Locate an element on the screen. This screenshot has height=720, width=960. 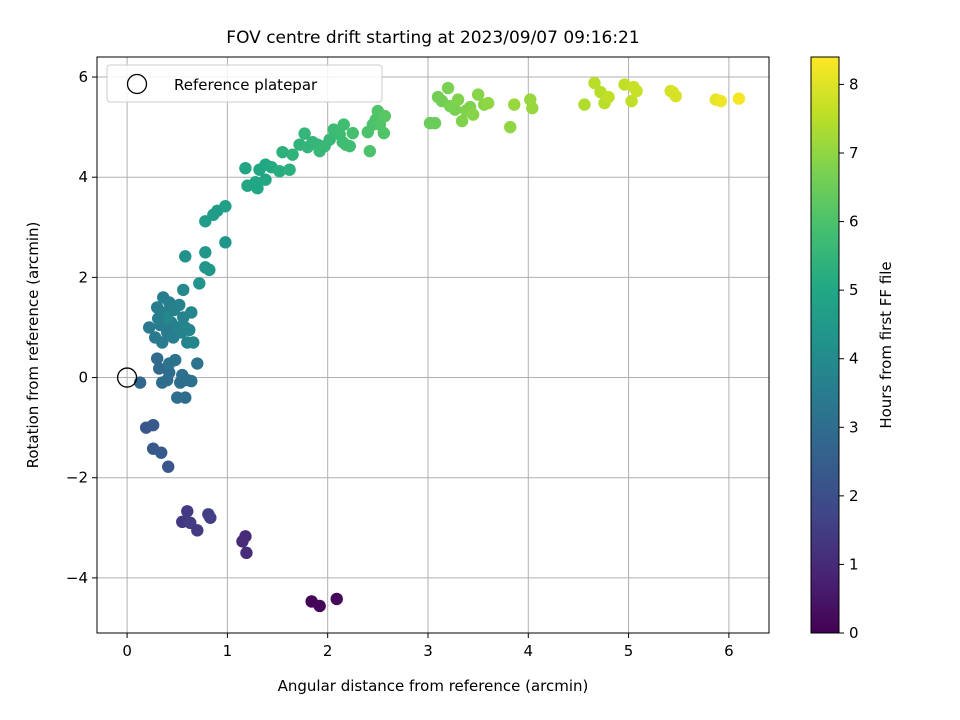
reference-marker is located at coordinates (127, 377).